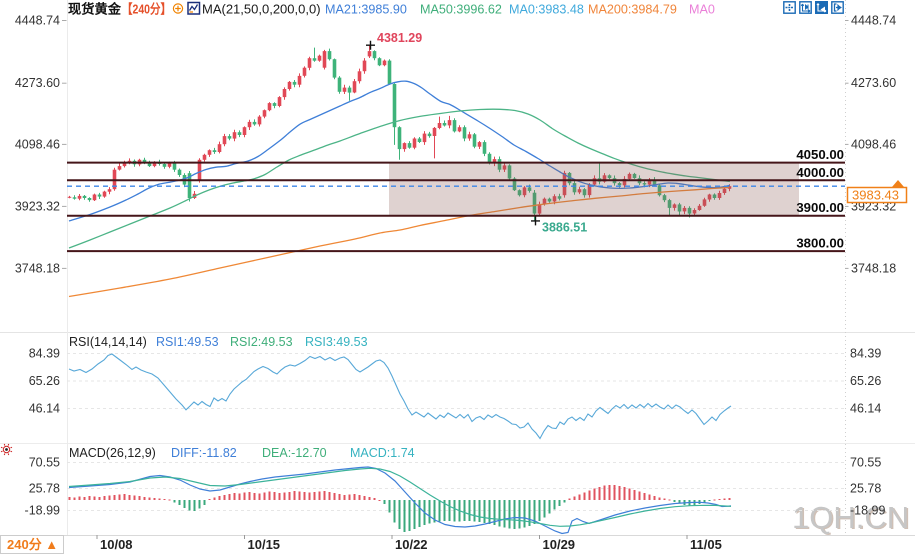 This screenshot has height=559, width=915. What do you see at coordinates (702, 10) in the screenshot?
I see `svg-text: MA0` at bounding box center [702, 10].